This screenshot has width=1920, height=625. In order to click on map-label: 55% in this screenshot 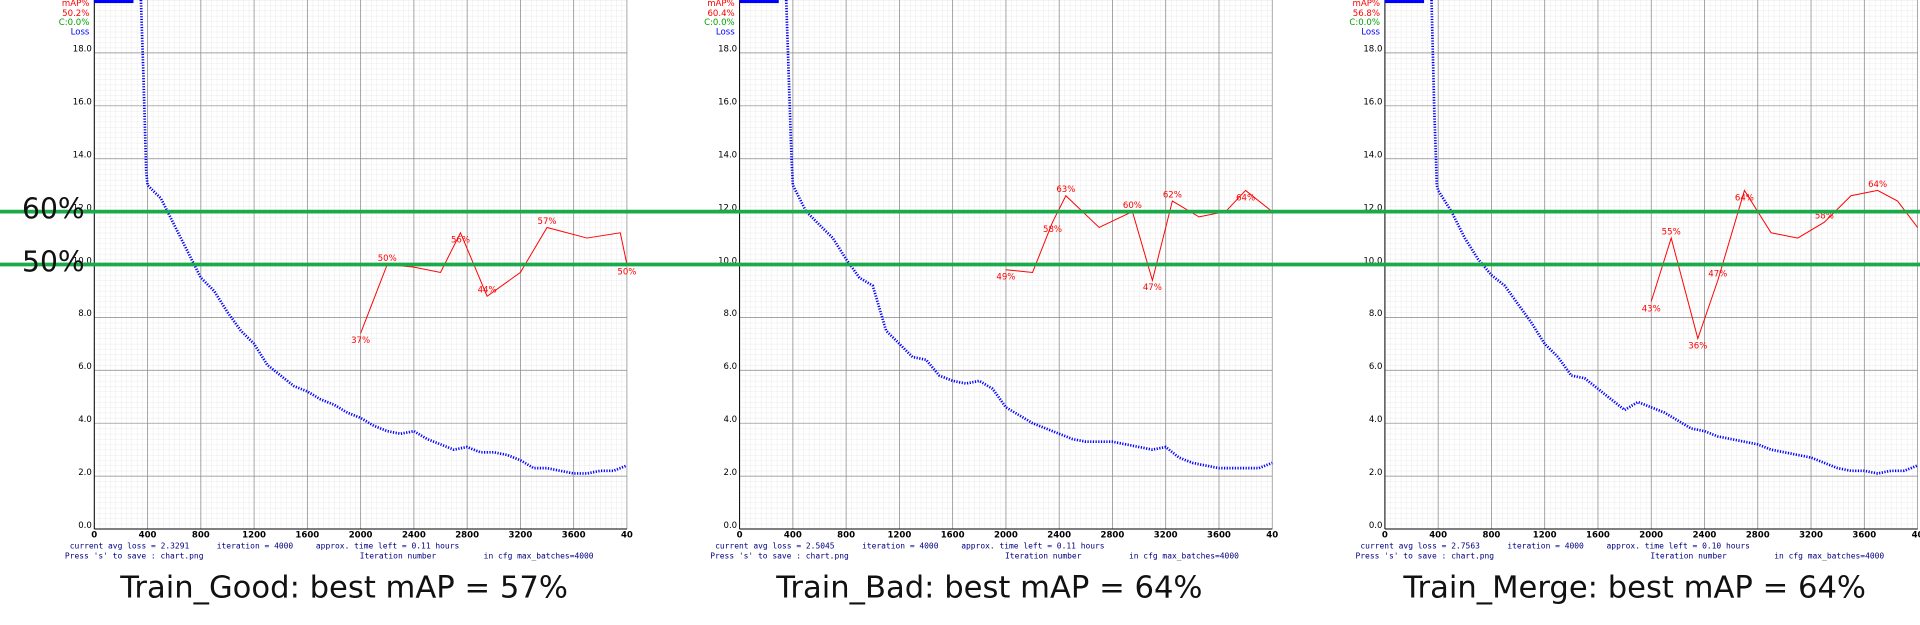, I will do `click(1671, 232)`.